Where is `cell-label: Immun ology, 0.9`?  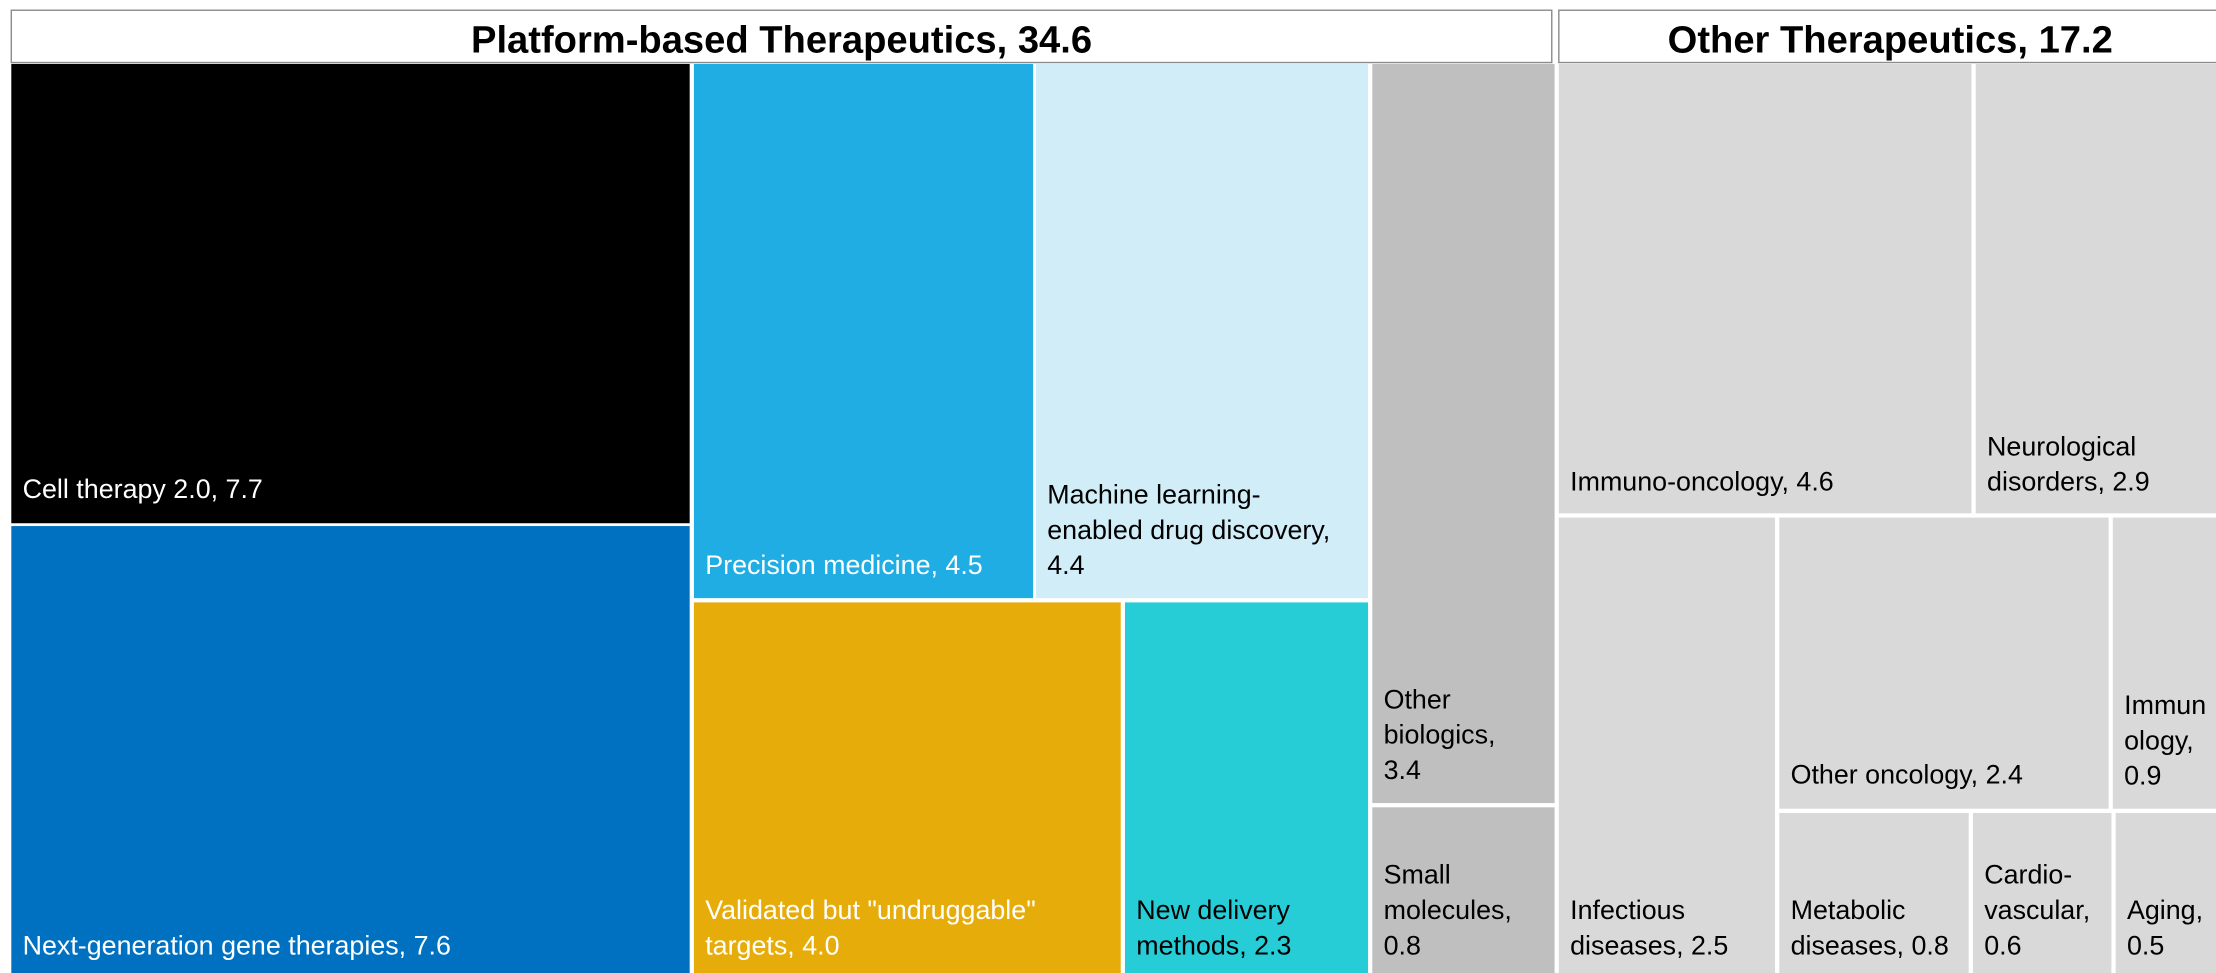
cell-label: Immun ology, 0.9 is located at coordinates (2165, 740).